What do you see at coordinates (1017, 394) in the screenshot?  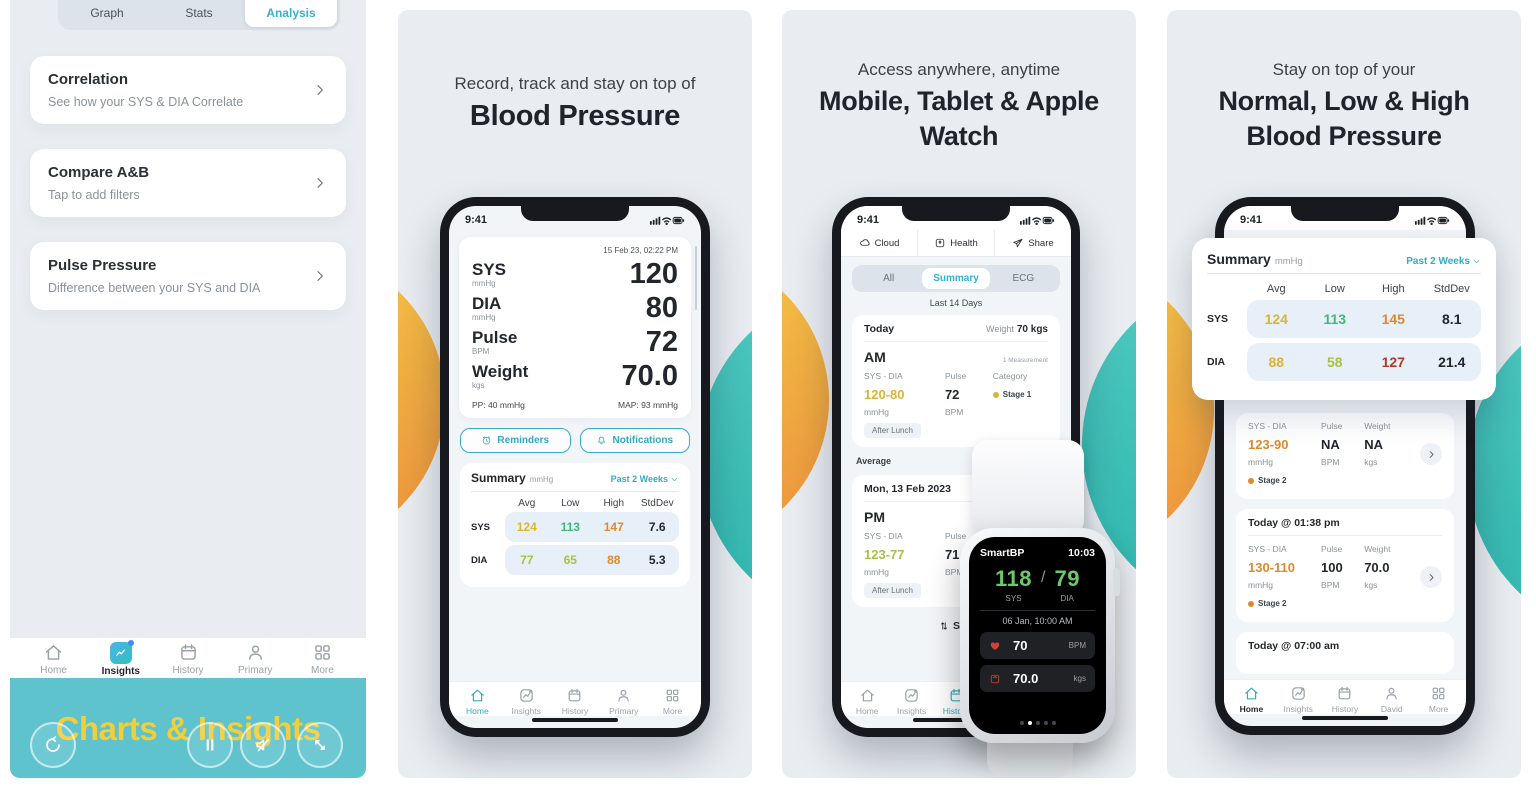 I see `stage-label: Stage 1` at bounding box center [1017, 394].